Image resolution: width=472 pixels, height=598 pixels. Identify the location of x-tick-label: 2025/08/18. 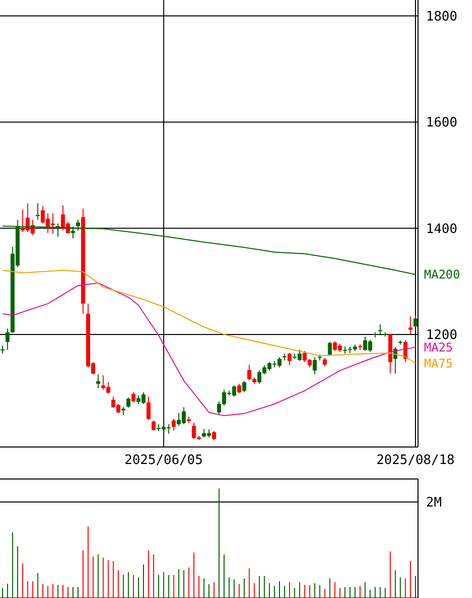
(415, 460).